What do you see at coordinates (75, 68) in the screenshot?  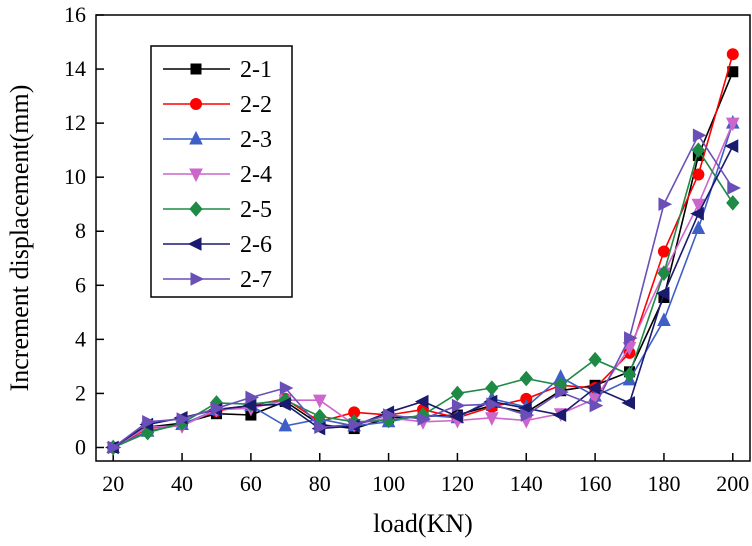 I see `y-tick-label: 14` at bounding box center [75, 68].